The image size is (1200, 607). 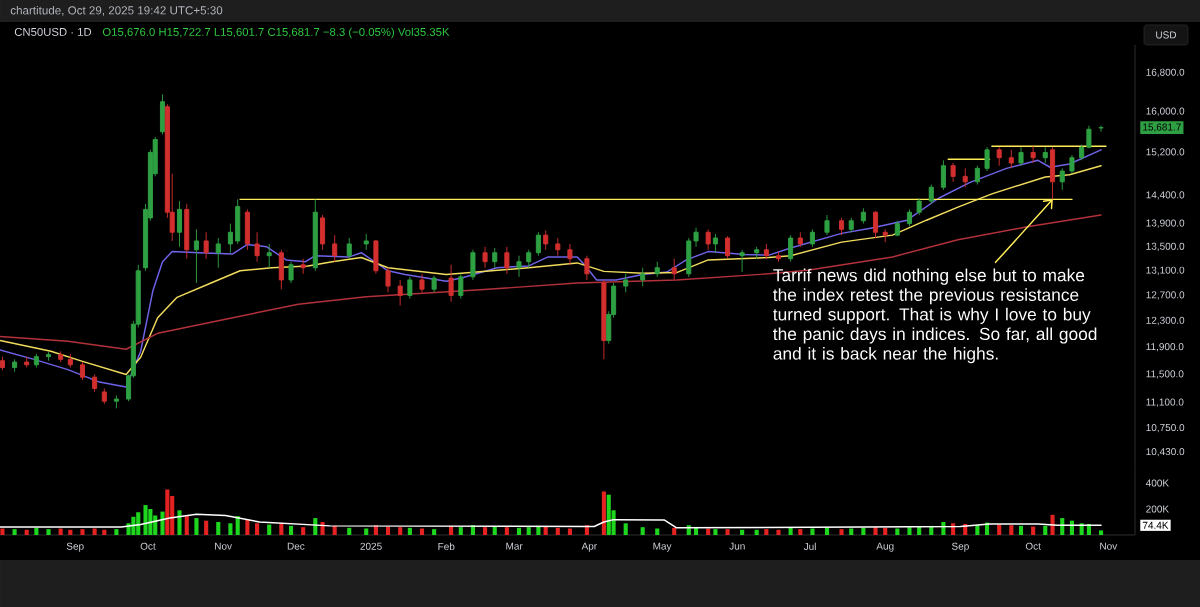 What do you see at coordinates (935, 316) in the screenshot?
I see `annotation: Tarrif news did nothing else but to make the index retest the previous resistance turned support. That is why I love to buy the panic days in indices. So far, all good and it is back near the highs.` at bounding box center [935, 316].